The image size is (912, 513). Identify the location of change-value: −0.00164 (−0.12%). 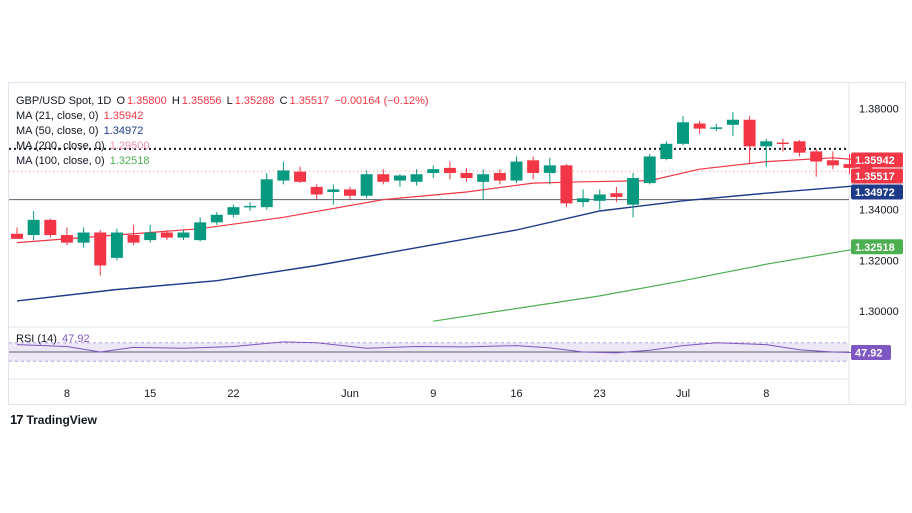
(381, 101).